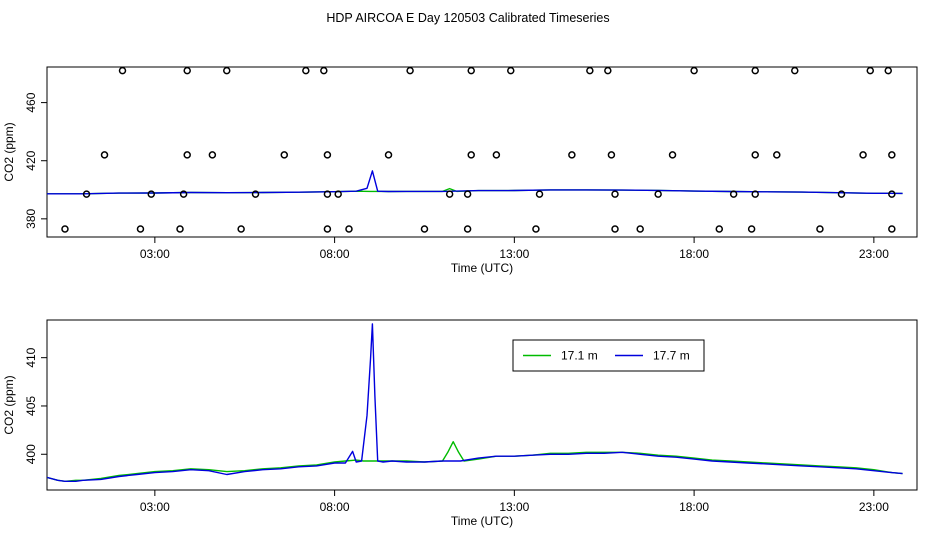 The height and width of the screenshot is (545, 936). Describe the element at coordinates (31, 357) in the screenshot. I see `y-tick-label: 410` at that location.